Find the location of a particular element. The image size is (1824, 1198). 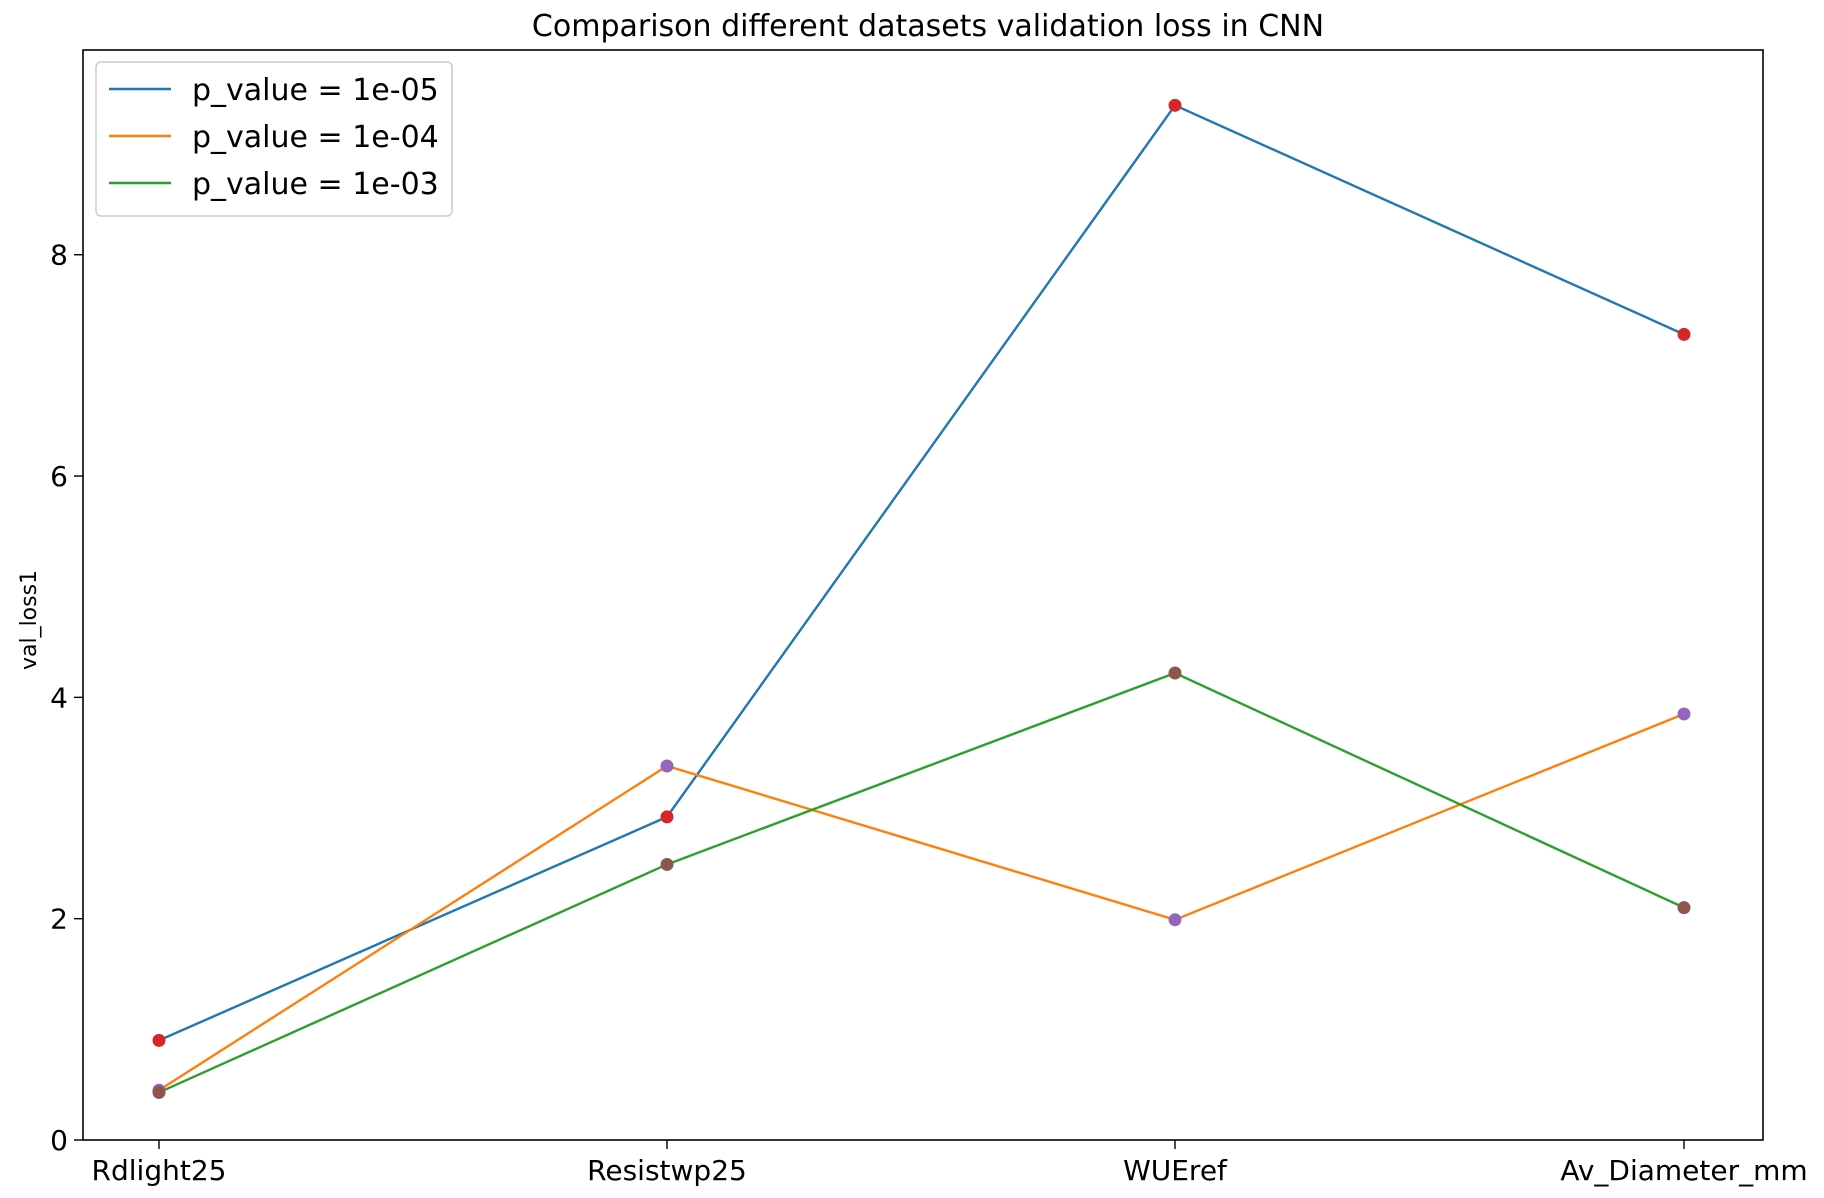

legend-label: p_value = 1e-03 is located at coordinates (315, 184).